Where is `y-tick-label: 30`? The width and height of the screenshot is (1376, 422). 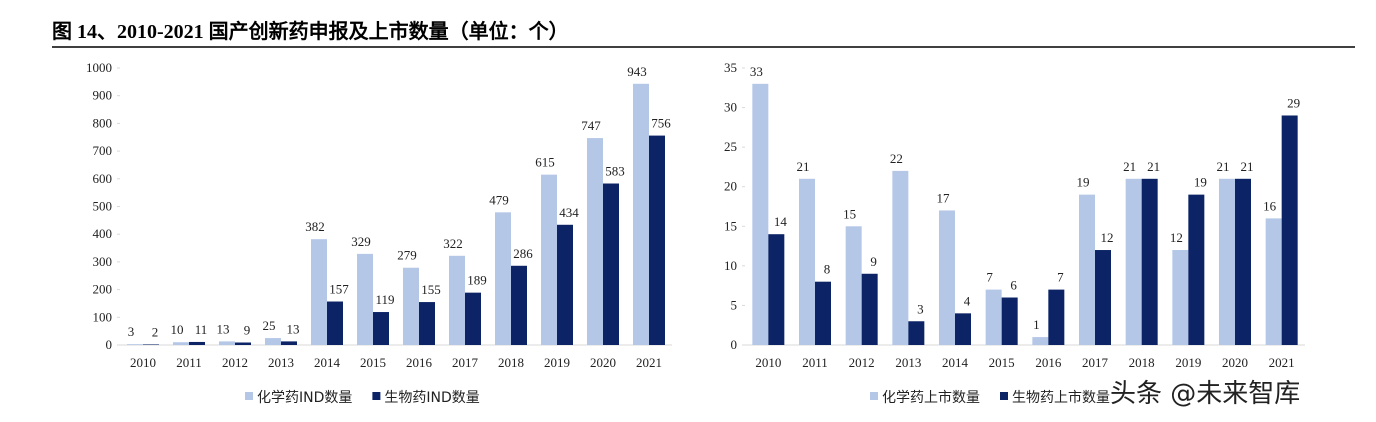
y-tick-label: 30 is located at coordinates (730, 107).